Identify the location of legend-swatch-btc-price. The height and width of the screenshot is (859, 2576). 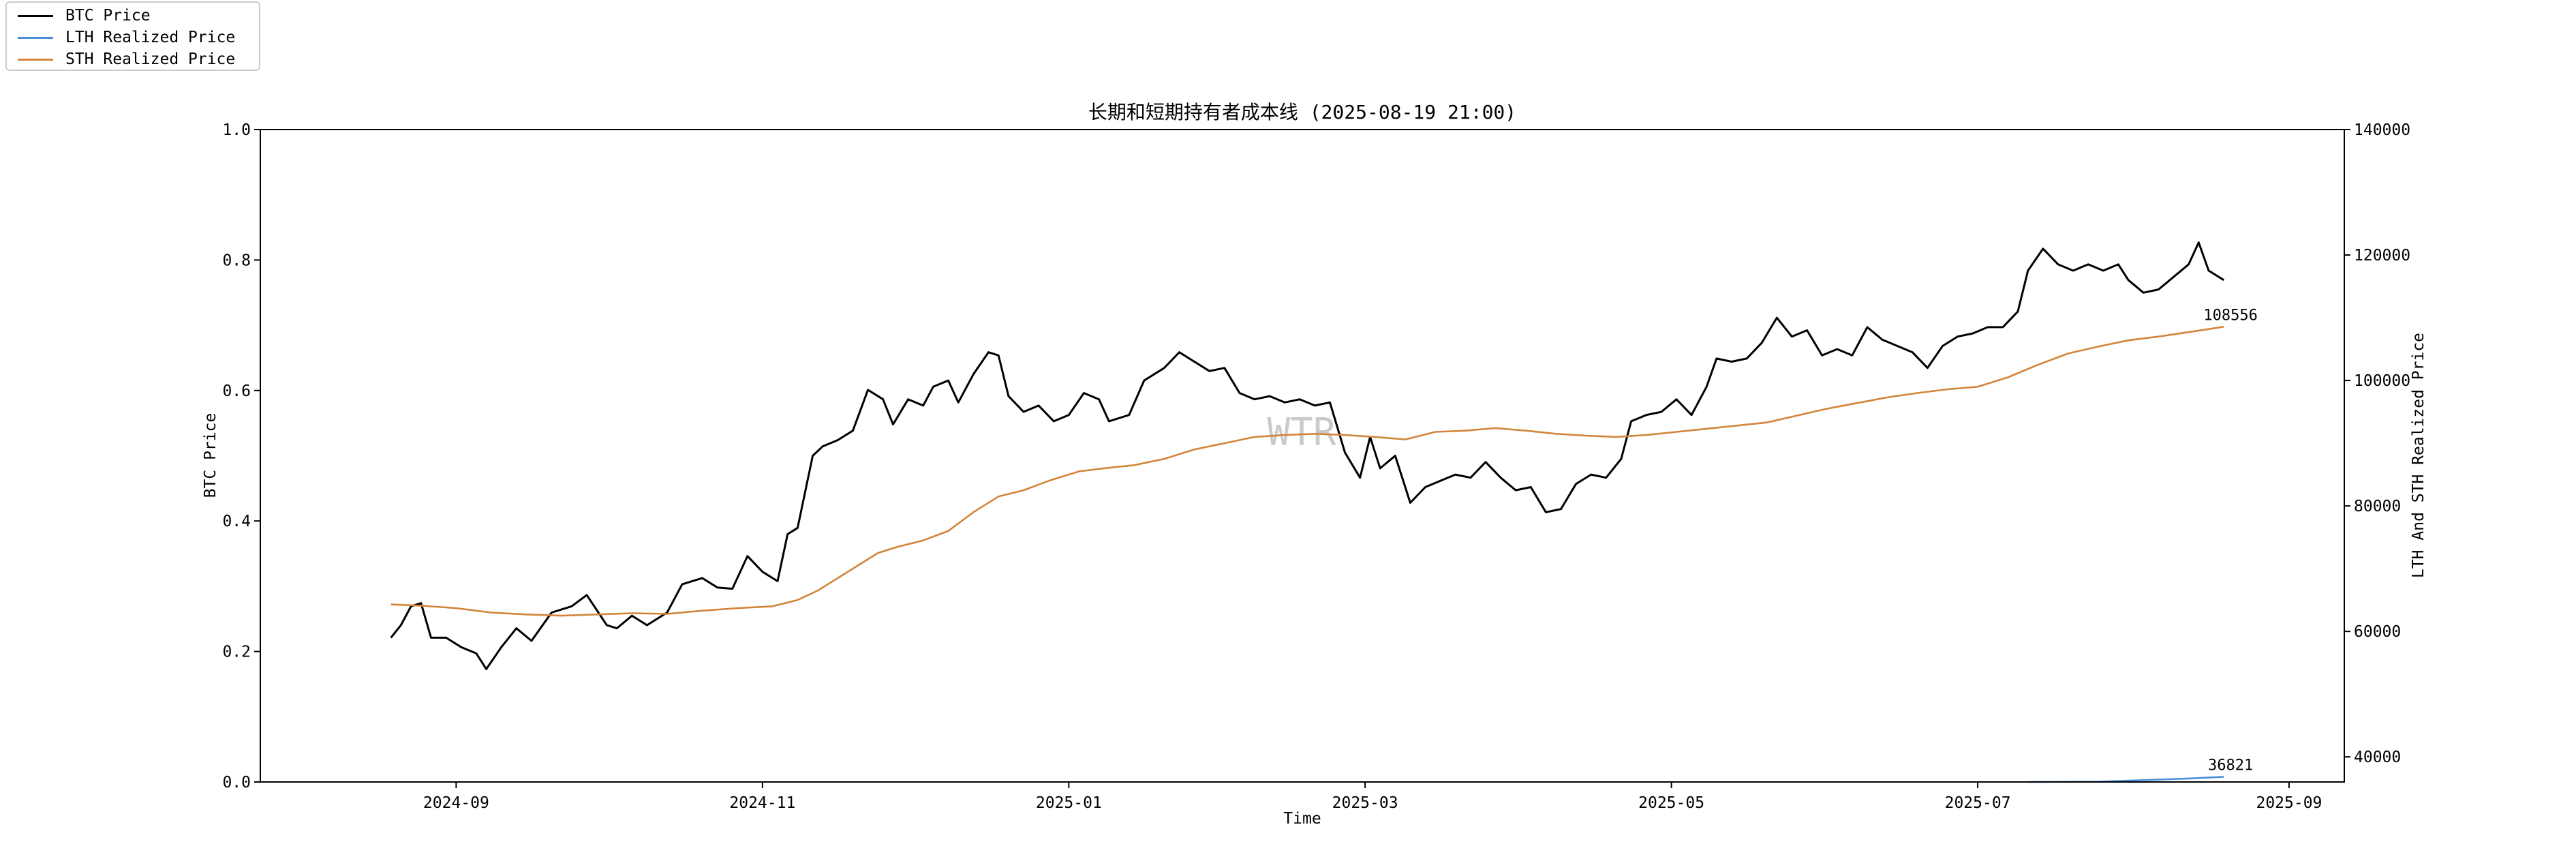
(35, 16).